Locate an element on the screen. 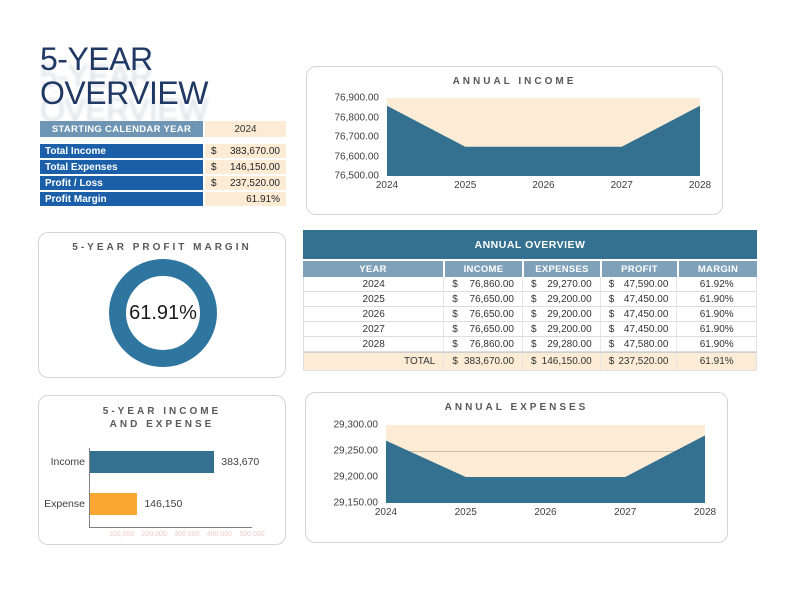 Image resolution: width=800 pixels, height=600 pixels. column-header-margin: MARGIN is located at coordinates (717, 269).